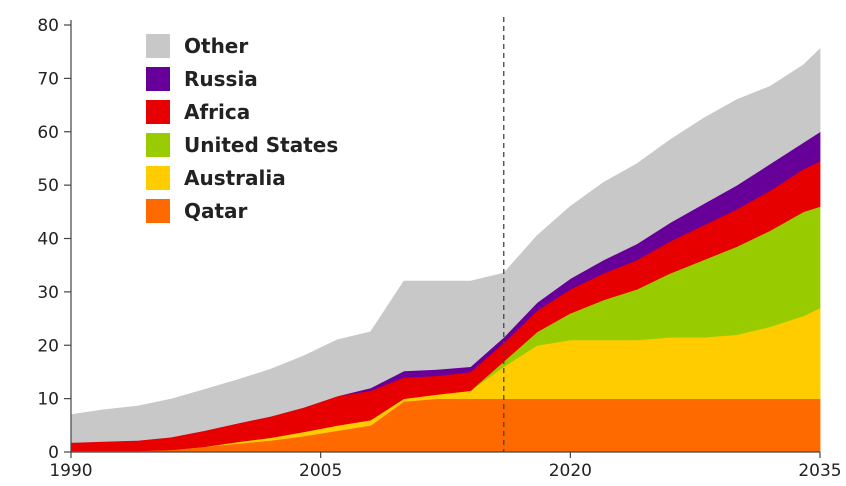 The image size is (846, 486). What do you see at coordinates (48, 346) in the screenshot?
I see `y-tick-label: 20` at bounding box center [48, 346].